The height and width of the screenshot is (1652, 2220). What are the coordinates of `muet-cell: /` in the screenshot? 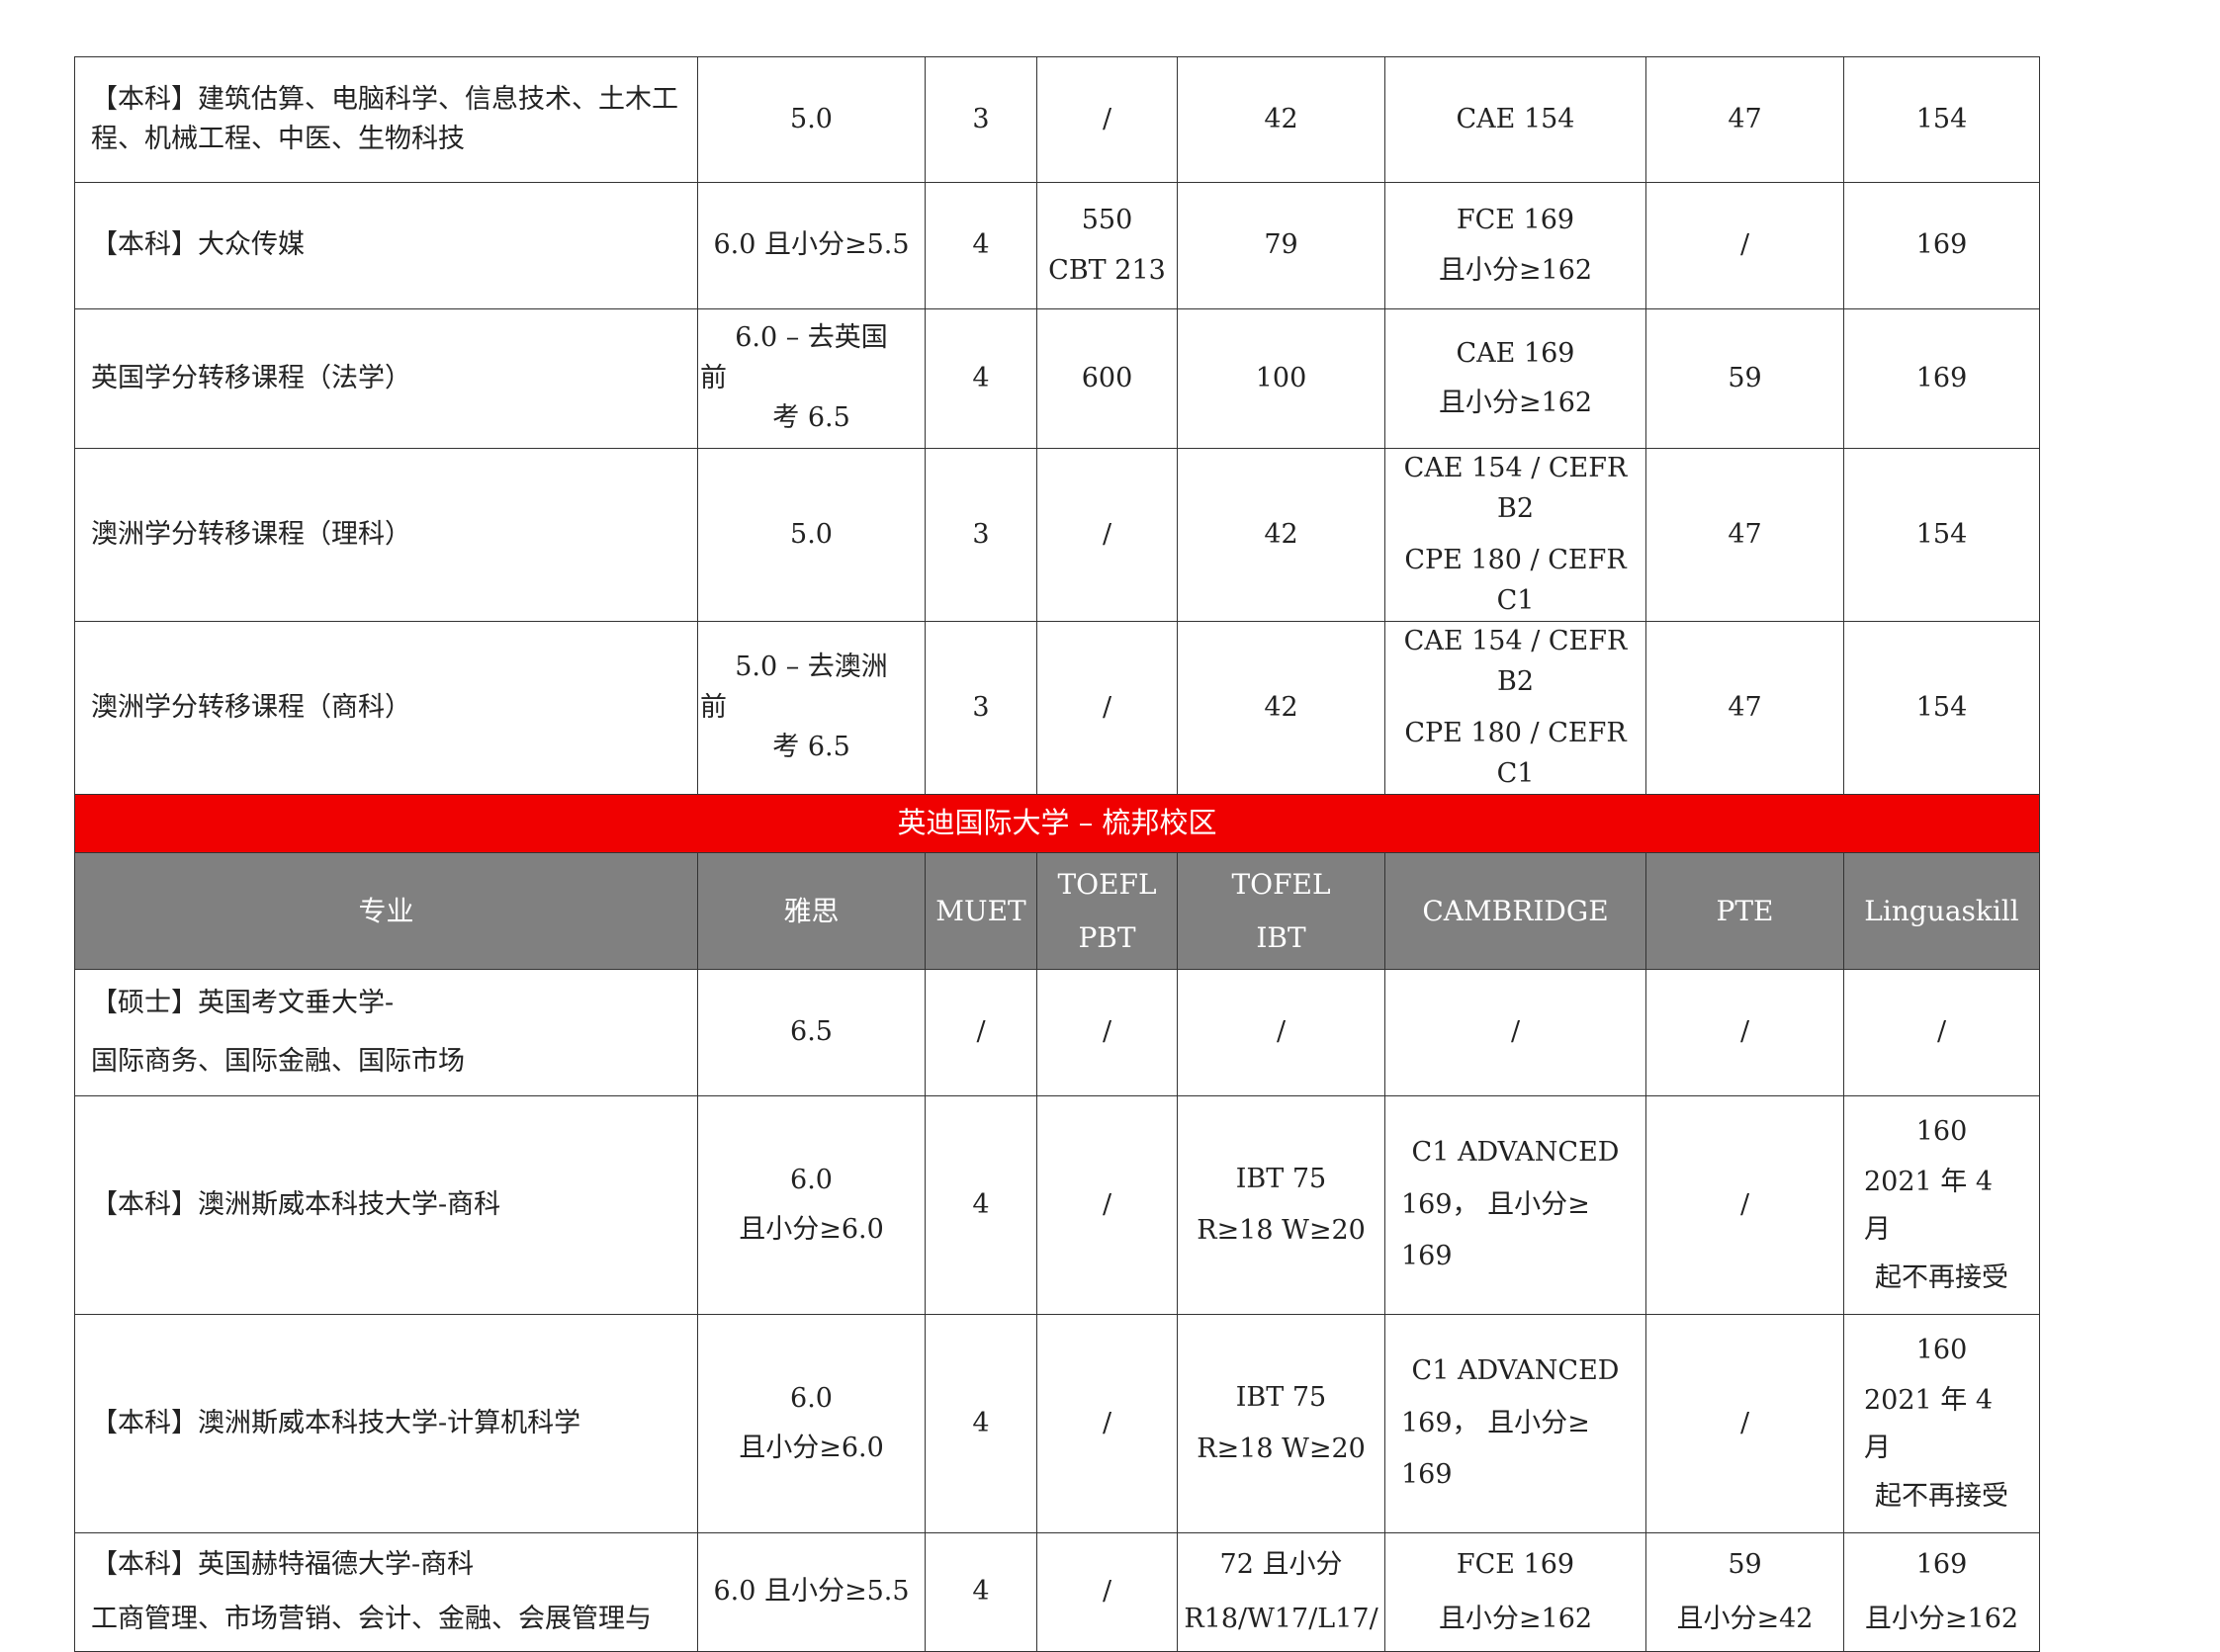 It's located at (981, 1032).